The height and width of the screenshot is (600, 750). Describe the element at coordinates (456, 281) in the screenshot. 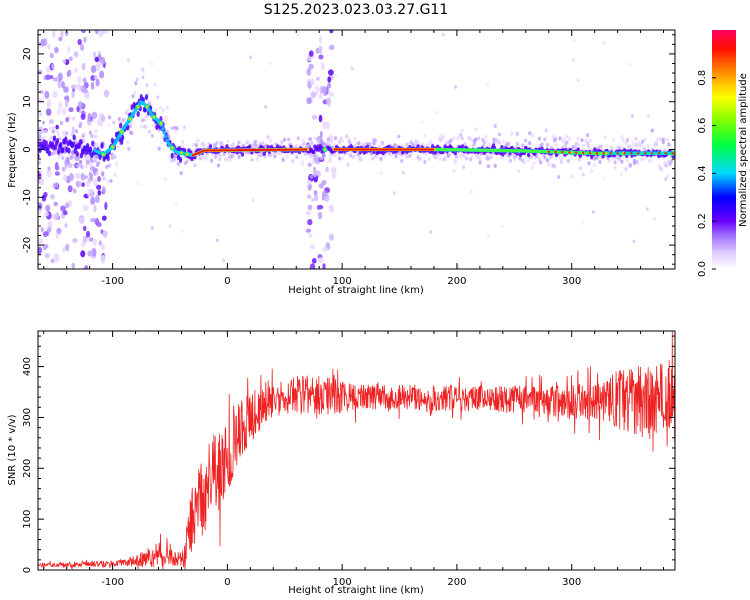

I see `spectrogram-xtick-label: 200` at that location.